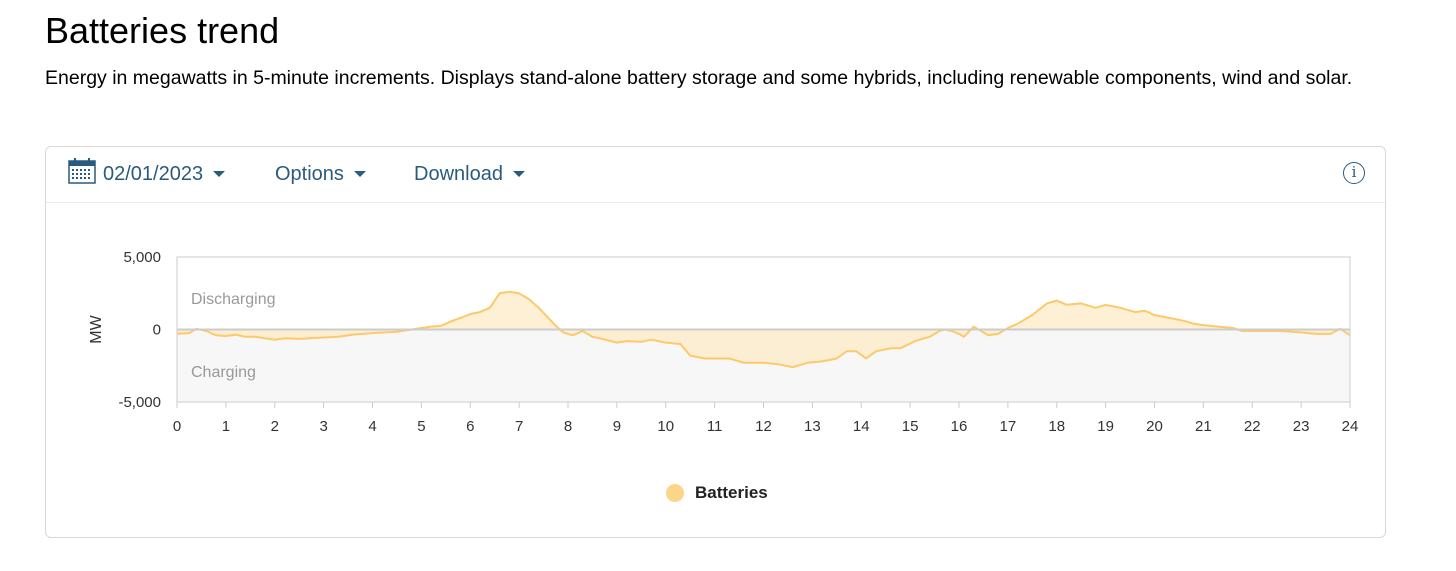 This screenshot has width=1456, height=571. What do you see at coordinates (715, 175) in the screenshot?
I see `chart-toolbar: 02/01/2023 Options Download i` at bounding box center [715, 175].